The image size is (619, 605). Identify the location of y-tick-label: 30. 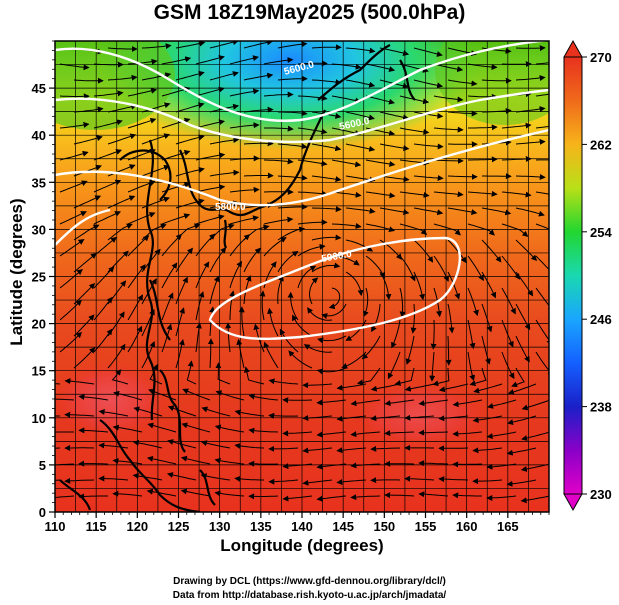
(39, 229).